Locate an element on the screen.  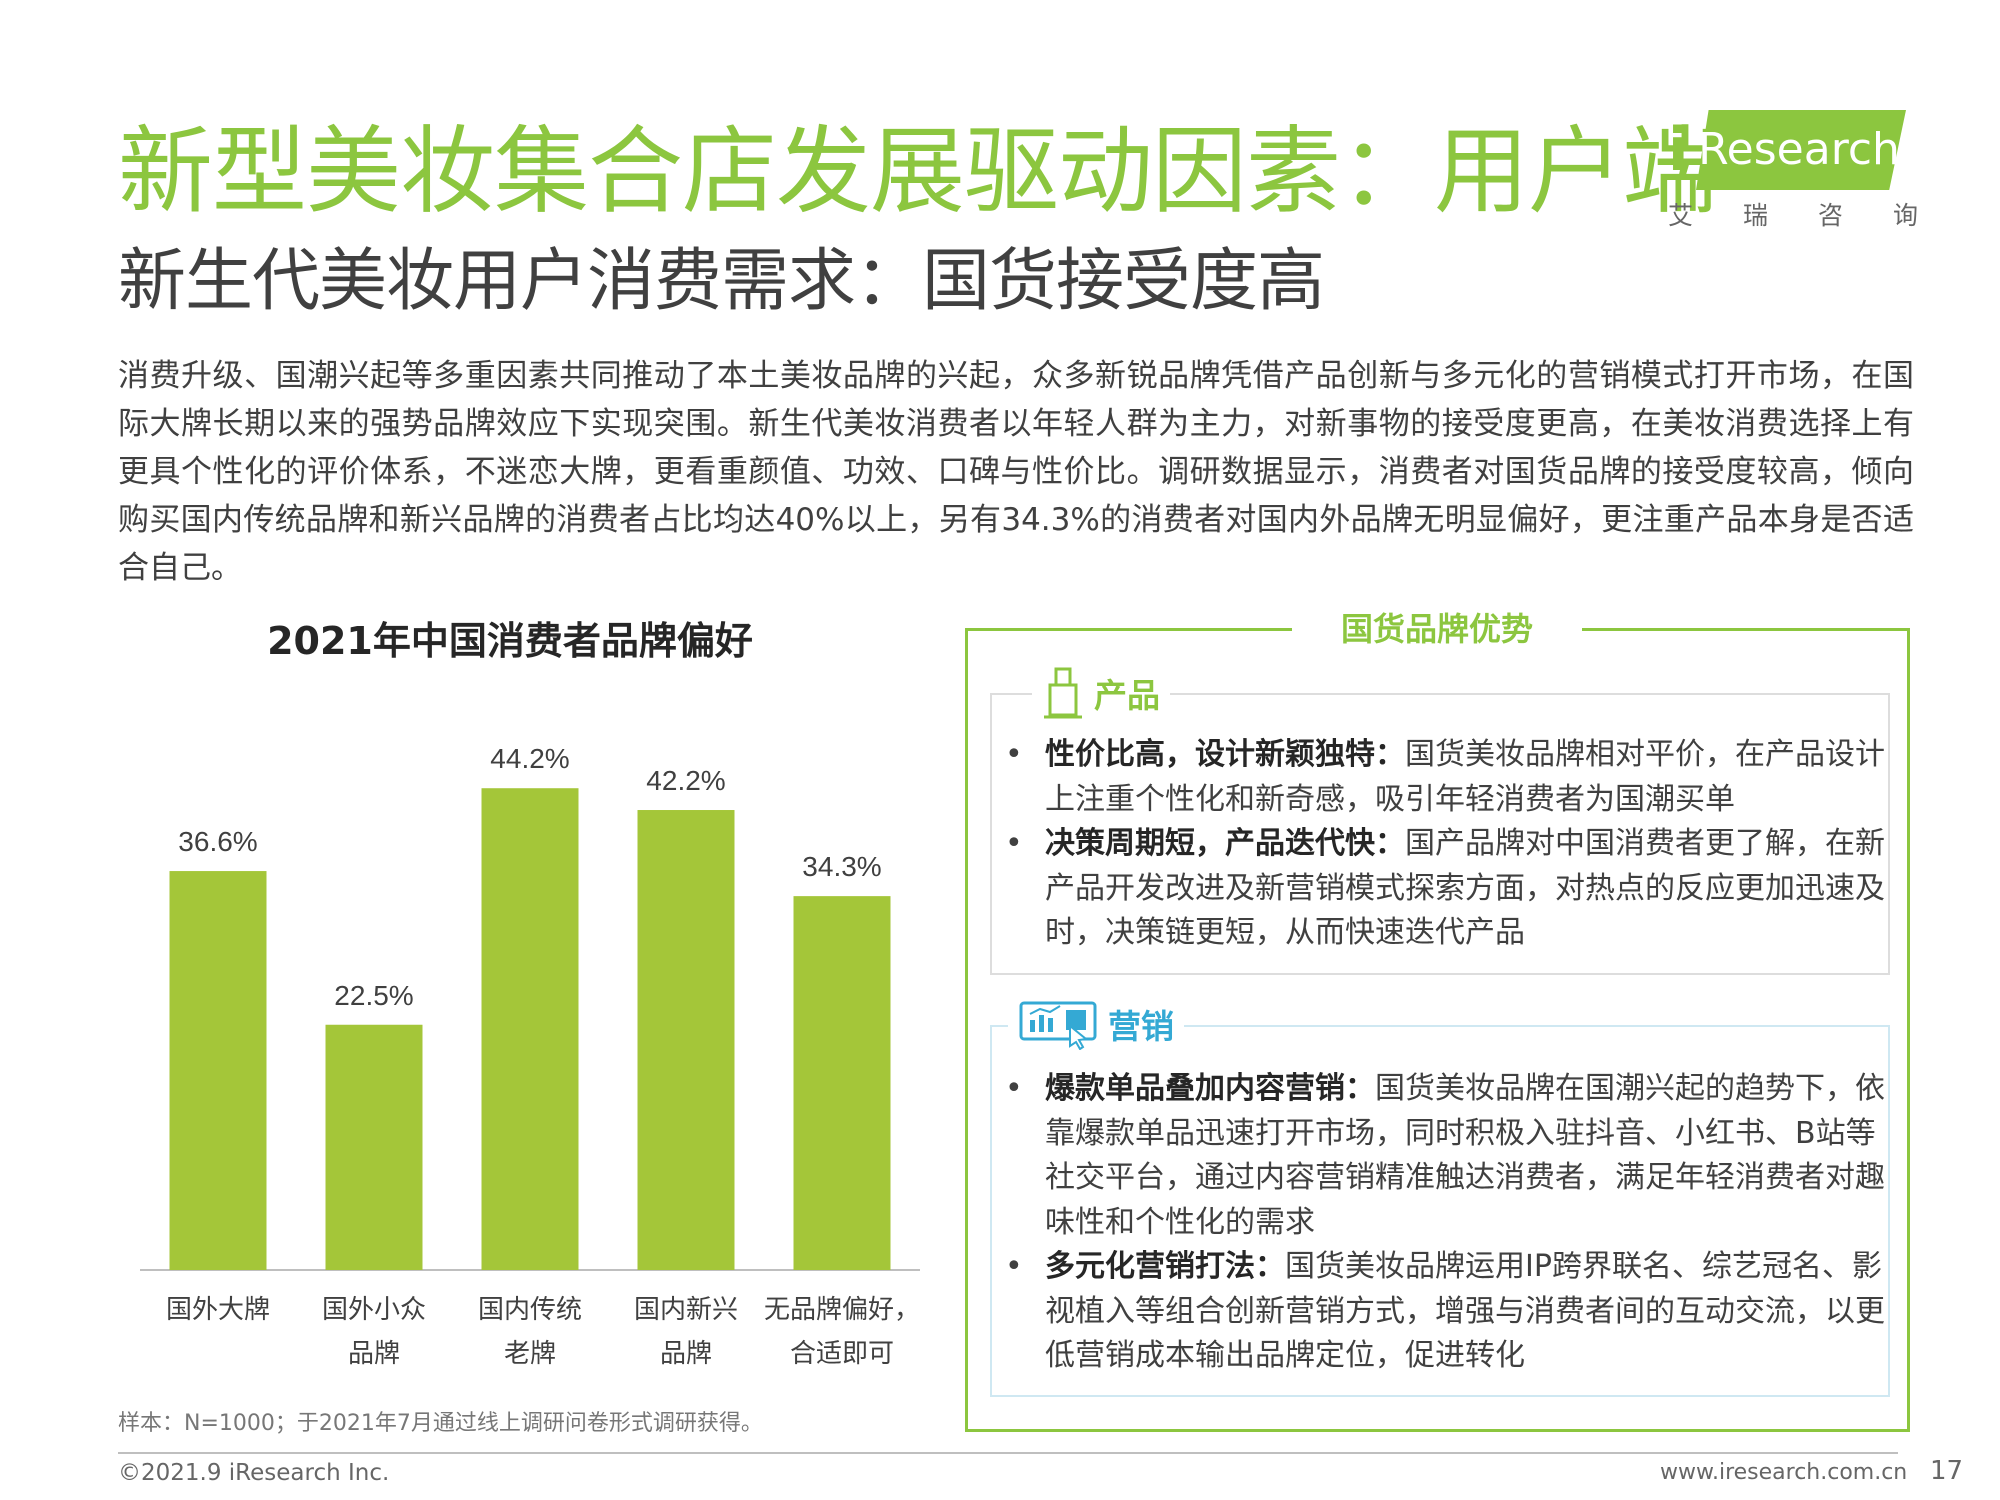
logo-cn-char: 瑞 is located at coordinates (1755, 215).